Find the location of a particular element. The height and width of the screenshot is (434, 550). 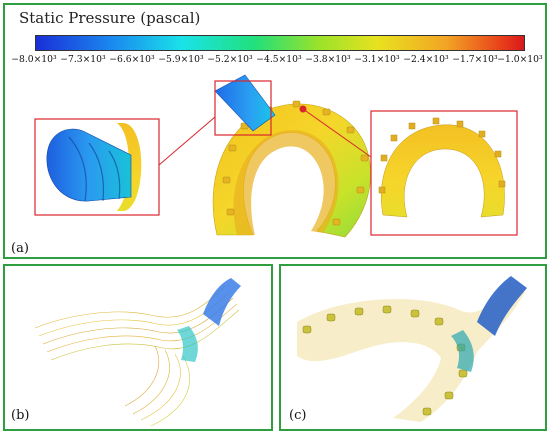

tick-label: −1.7×10³ is located at coordinates (475, 59).